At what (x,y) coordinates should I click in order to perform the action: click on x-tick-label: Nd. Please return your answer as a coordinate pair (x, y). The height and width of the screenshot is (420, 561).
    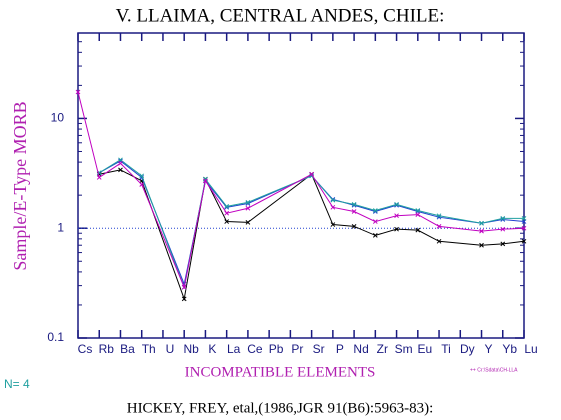
    Looking at the image, I should click on (360, 349).